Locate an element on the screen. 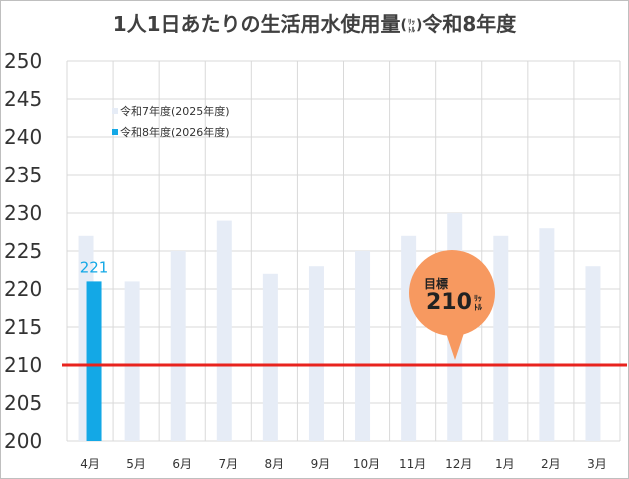 This screenshot has height=479, width=629. y-tick-label-235: 235 is located at coordinates (23, 175).